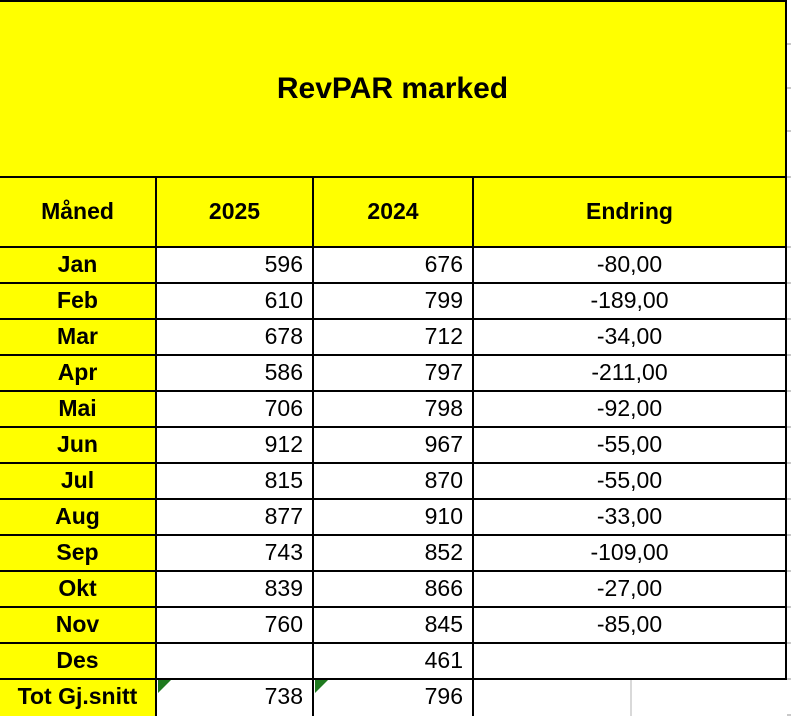 Image resolution: width=791 pixels, height=716 pixels. I want to click on value-cell-2024: 799, so click(394, 301).